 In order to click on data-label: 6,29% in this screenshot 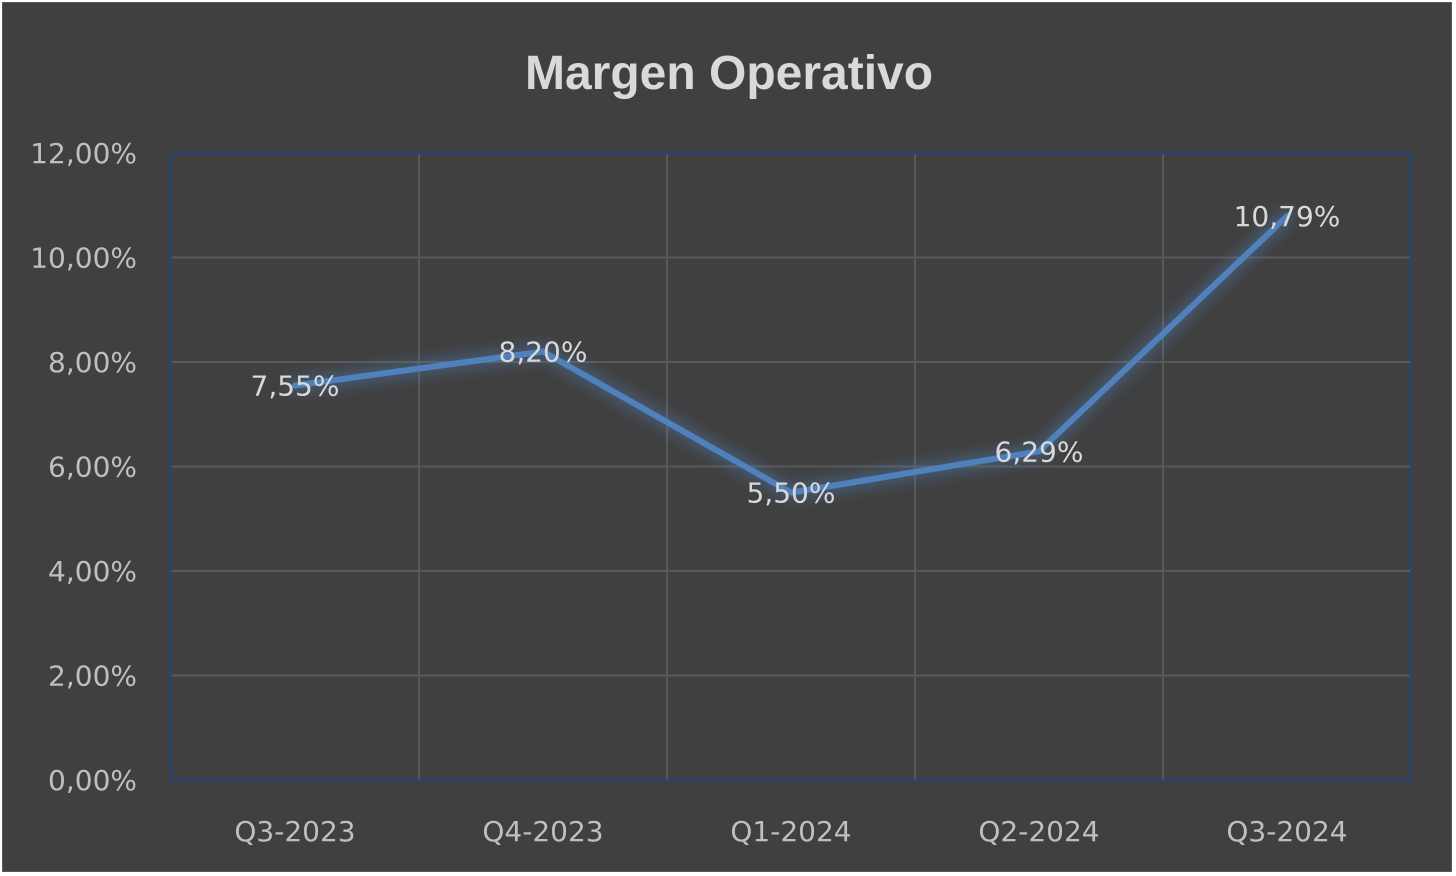, I will do `click(1039, 451)`.